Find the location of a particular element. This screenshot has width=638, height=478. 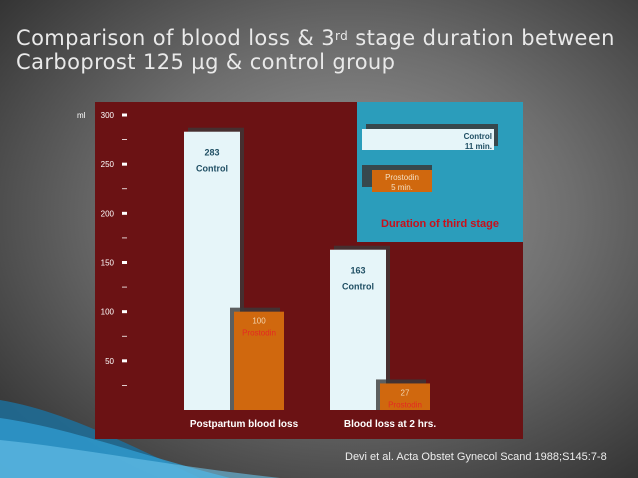

decorative-wave is located at coordinates (140, 439).